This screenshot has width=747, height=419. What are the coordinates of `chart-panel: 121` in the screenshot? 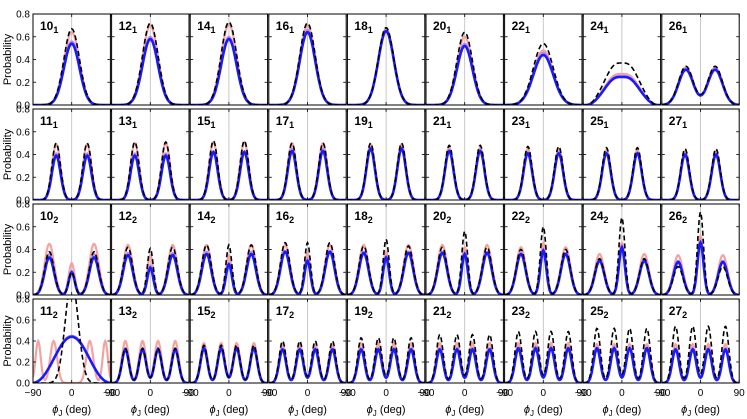 It's located at (150, 59).